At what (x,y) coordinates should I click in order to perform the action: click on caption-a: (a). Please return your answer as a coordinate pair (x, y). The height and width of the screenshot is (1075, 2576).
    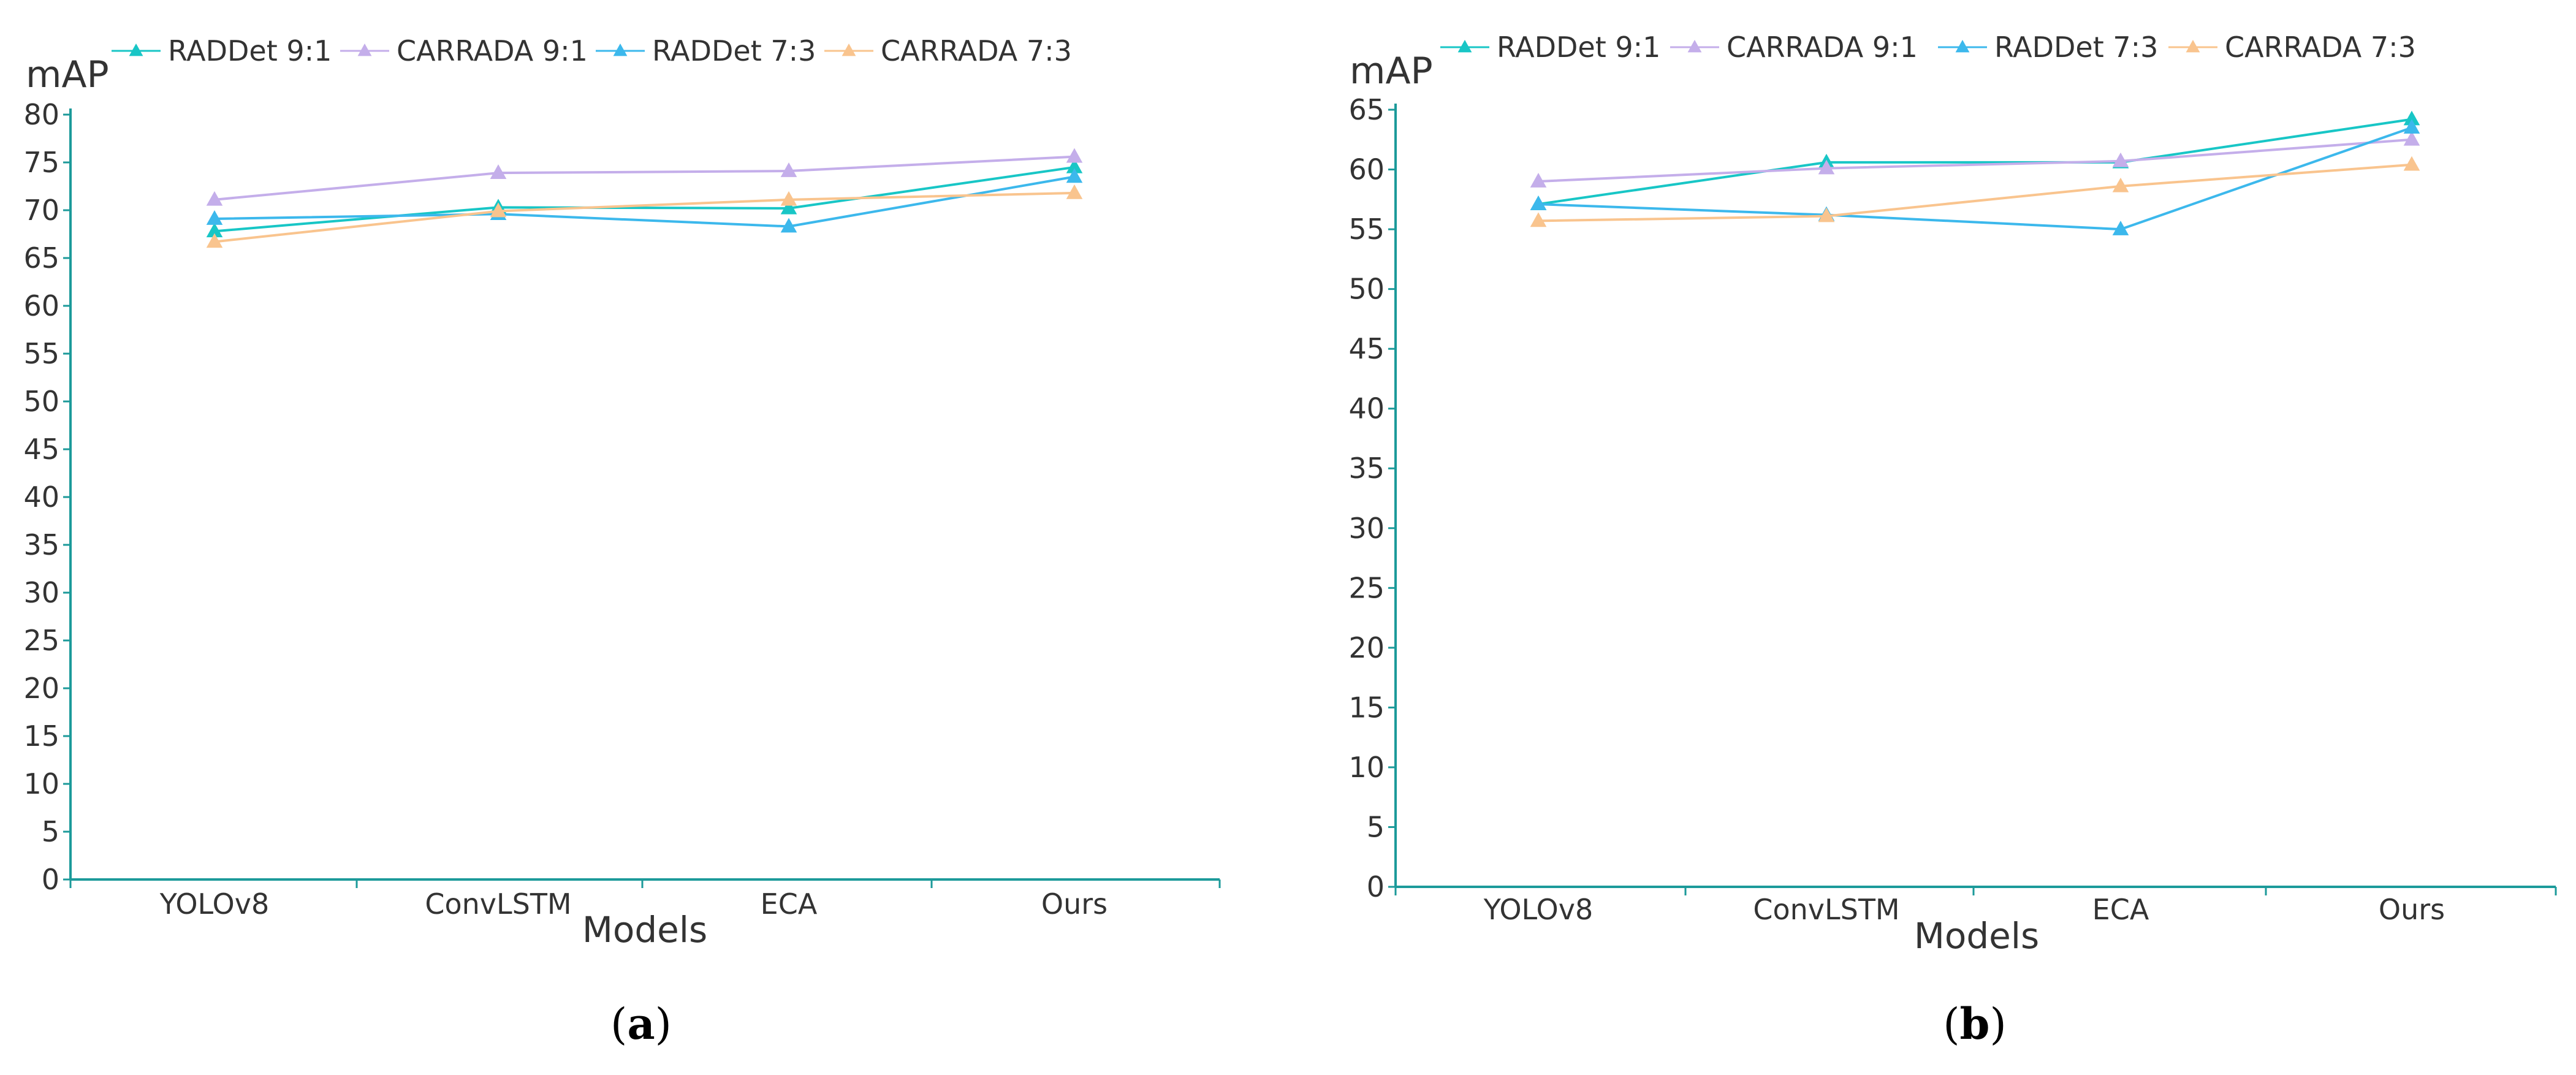
    Looking at the image, I should click on (641, 1023).